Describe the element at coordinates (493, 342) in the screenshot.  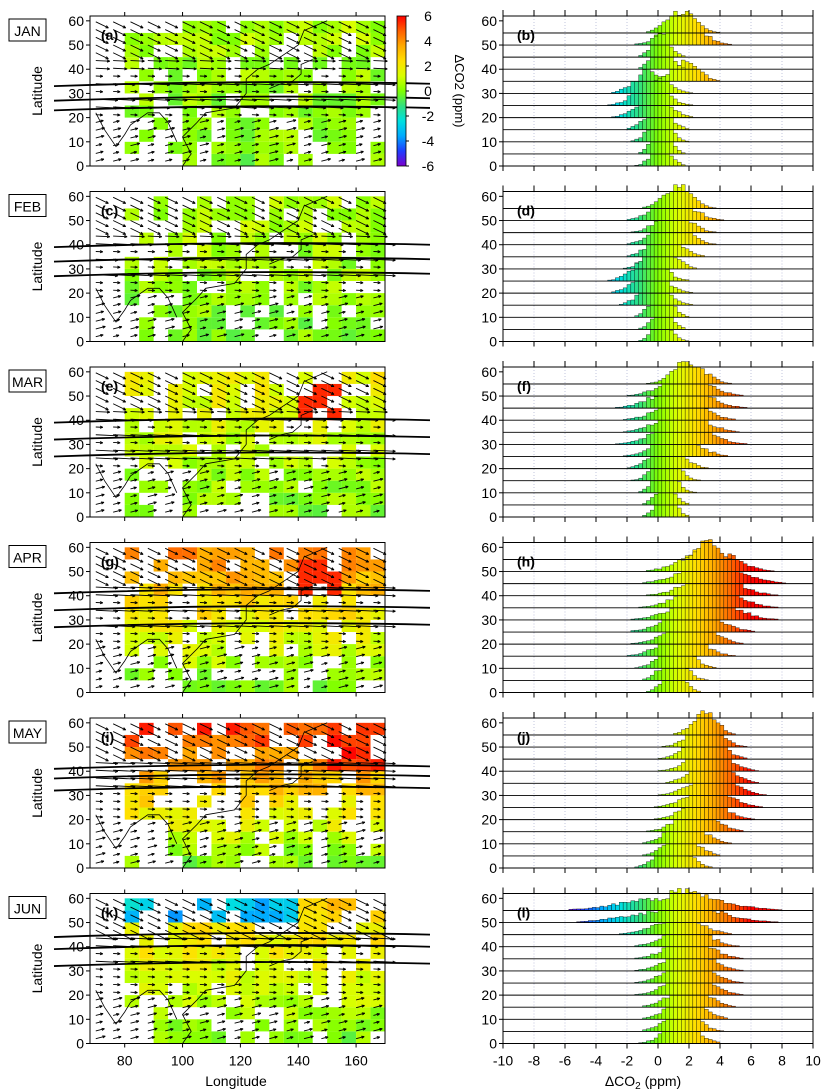
I see `y-tick-label: 0` at that location.